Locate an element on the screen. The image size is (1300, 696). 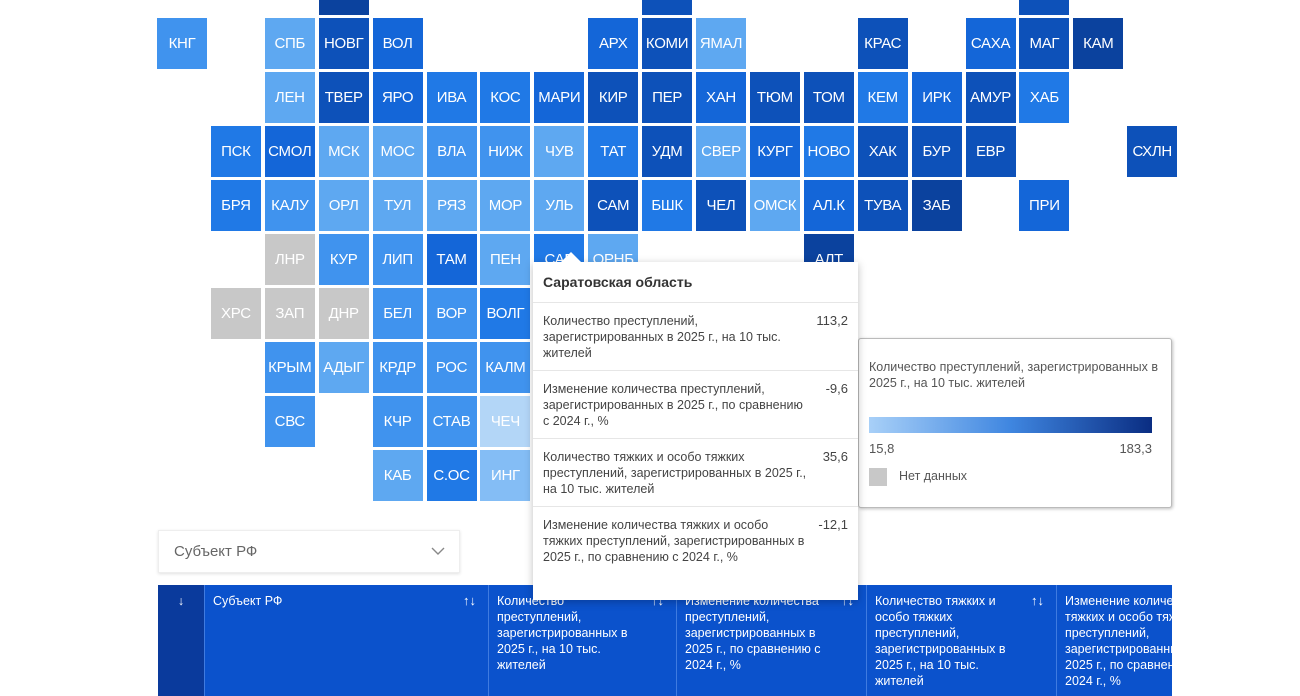
region-tile: ТАМ is located at coordinates (451, 259).